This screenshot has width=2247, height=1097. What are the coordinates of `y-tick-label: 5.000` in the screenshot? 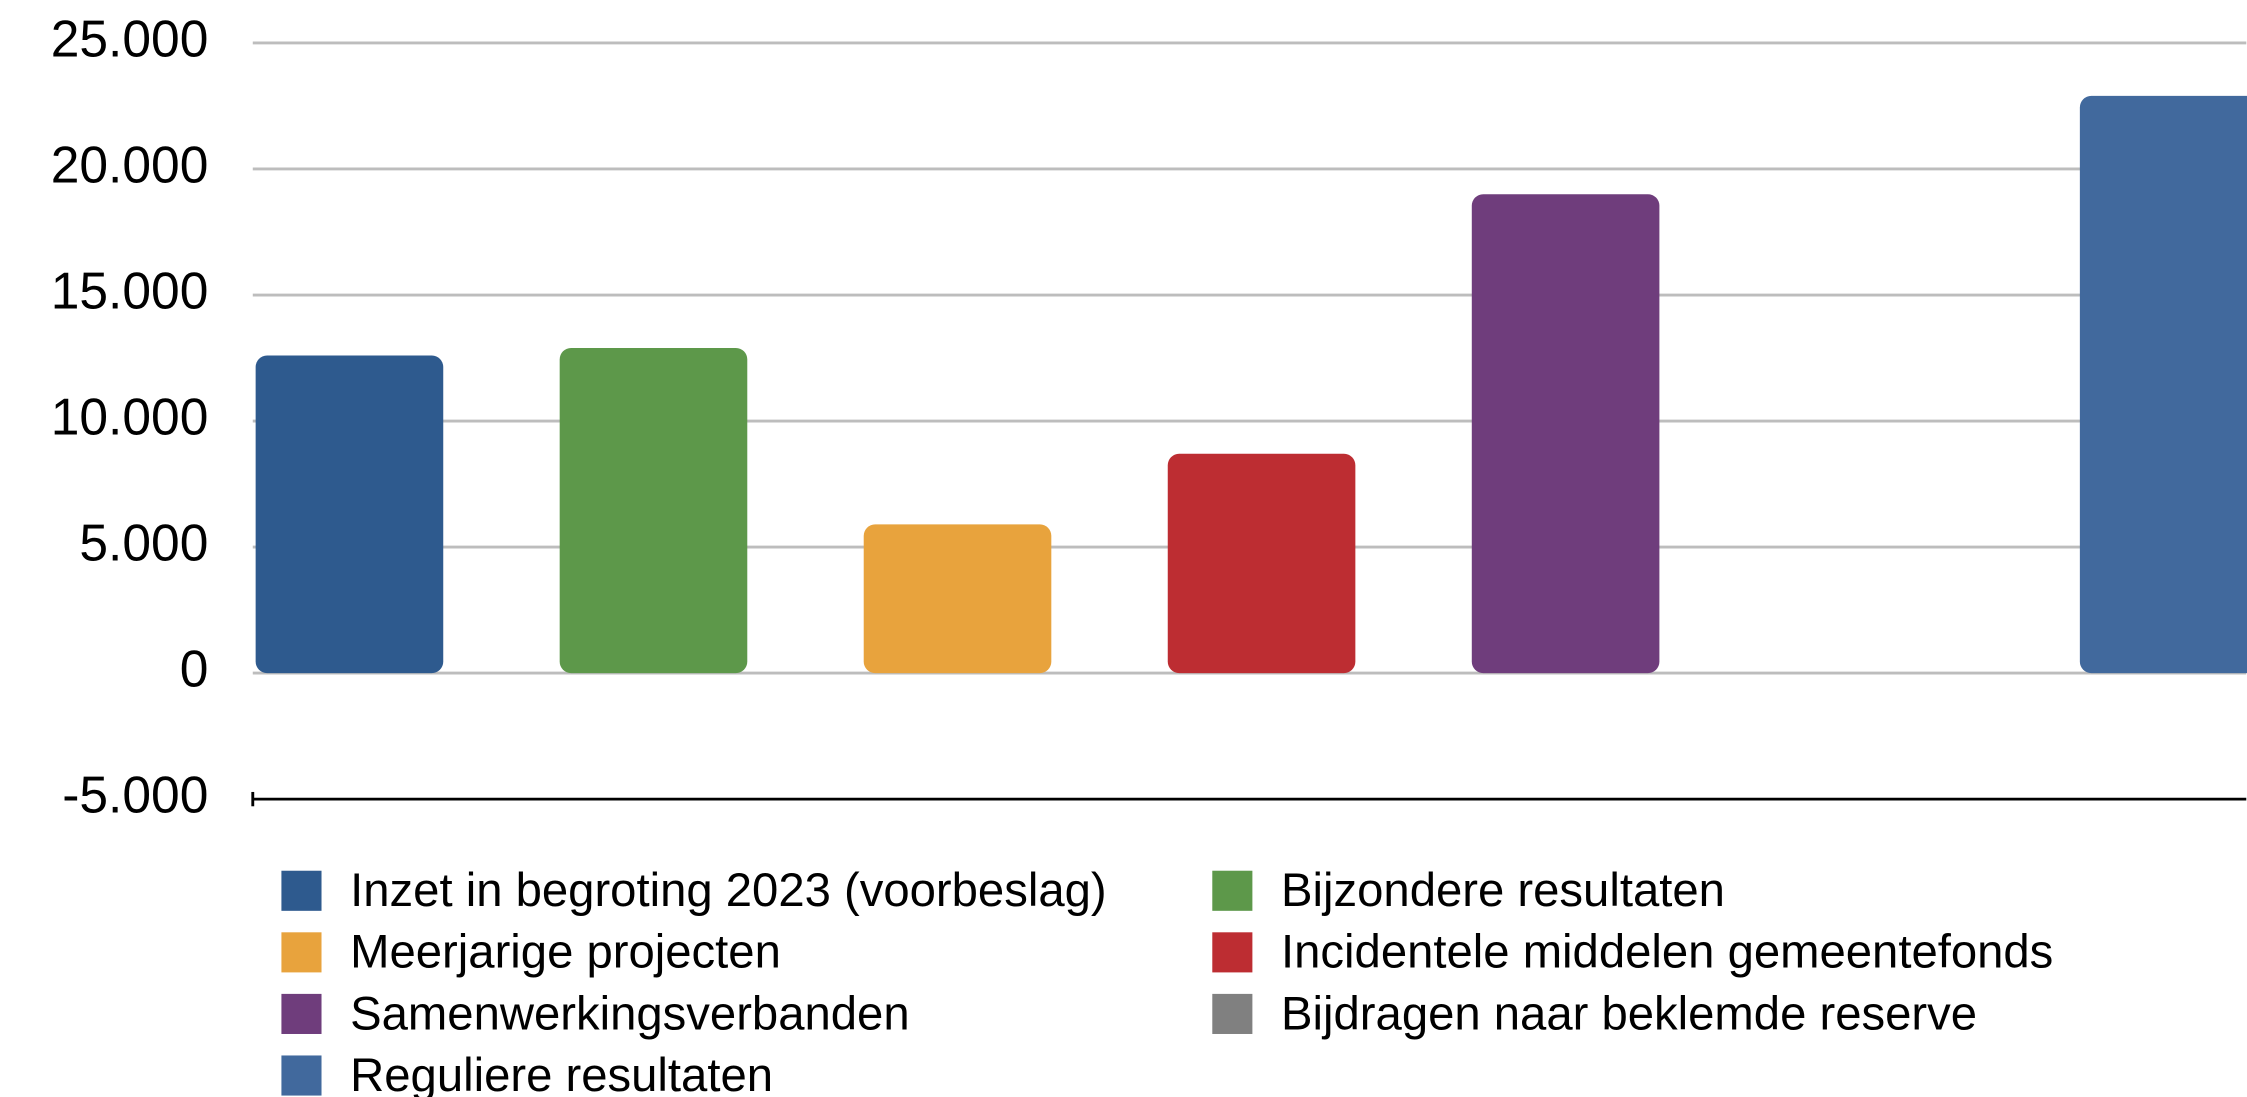 It's located at (143, 543).